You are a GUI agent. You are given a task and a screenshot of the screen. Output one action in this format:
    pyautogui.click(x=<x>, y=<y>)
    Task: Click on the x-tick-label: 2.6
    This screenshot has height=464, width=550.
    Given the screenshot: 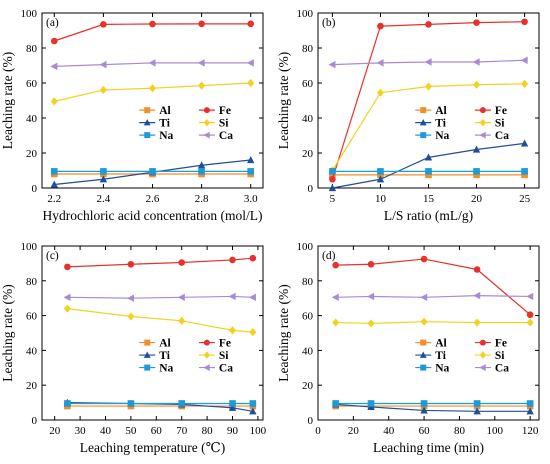 What is the action you would take?
    pyautogui.click(x=153, y=199)
    